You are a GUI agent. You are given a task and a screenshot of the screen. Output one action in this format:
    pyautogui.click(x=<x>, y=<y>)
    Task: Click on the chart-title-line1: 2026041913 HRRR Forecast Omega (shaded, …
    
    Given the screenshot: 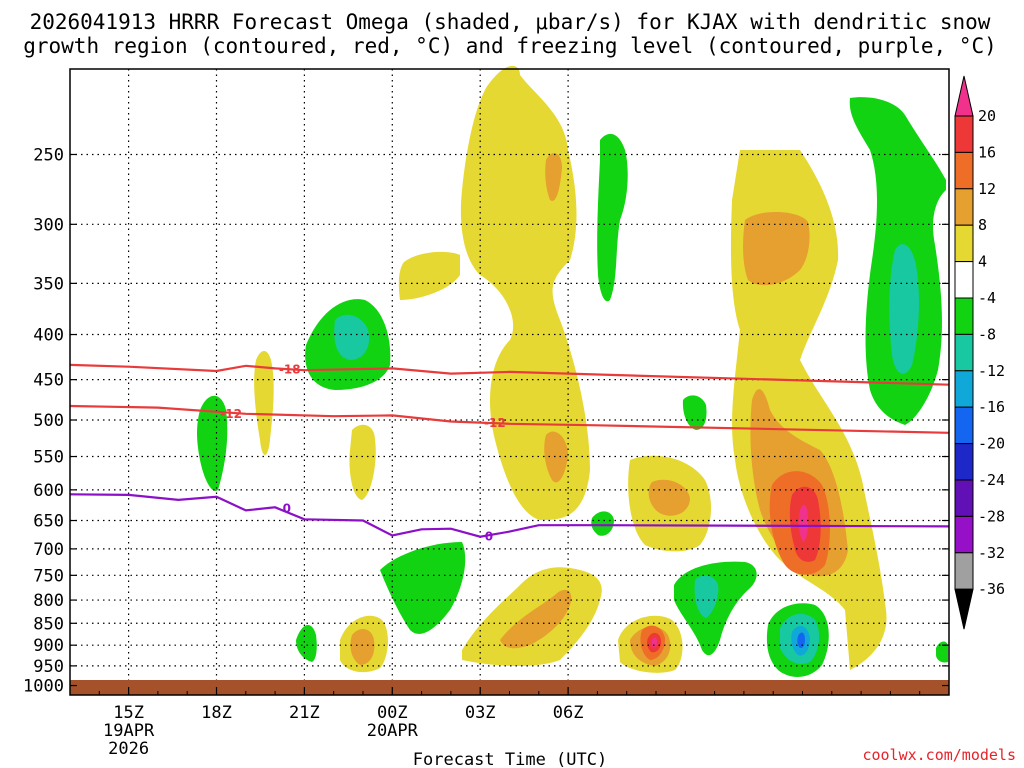 What is the action you would take?
    pyautogui.click(x=510, y=22)
    